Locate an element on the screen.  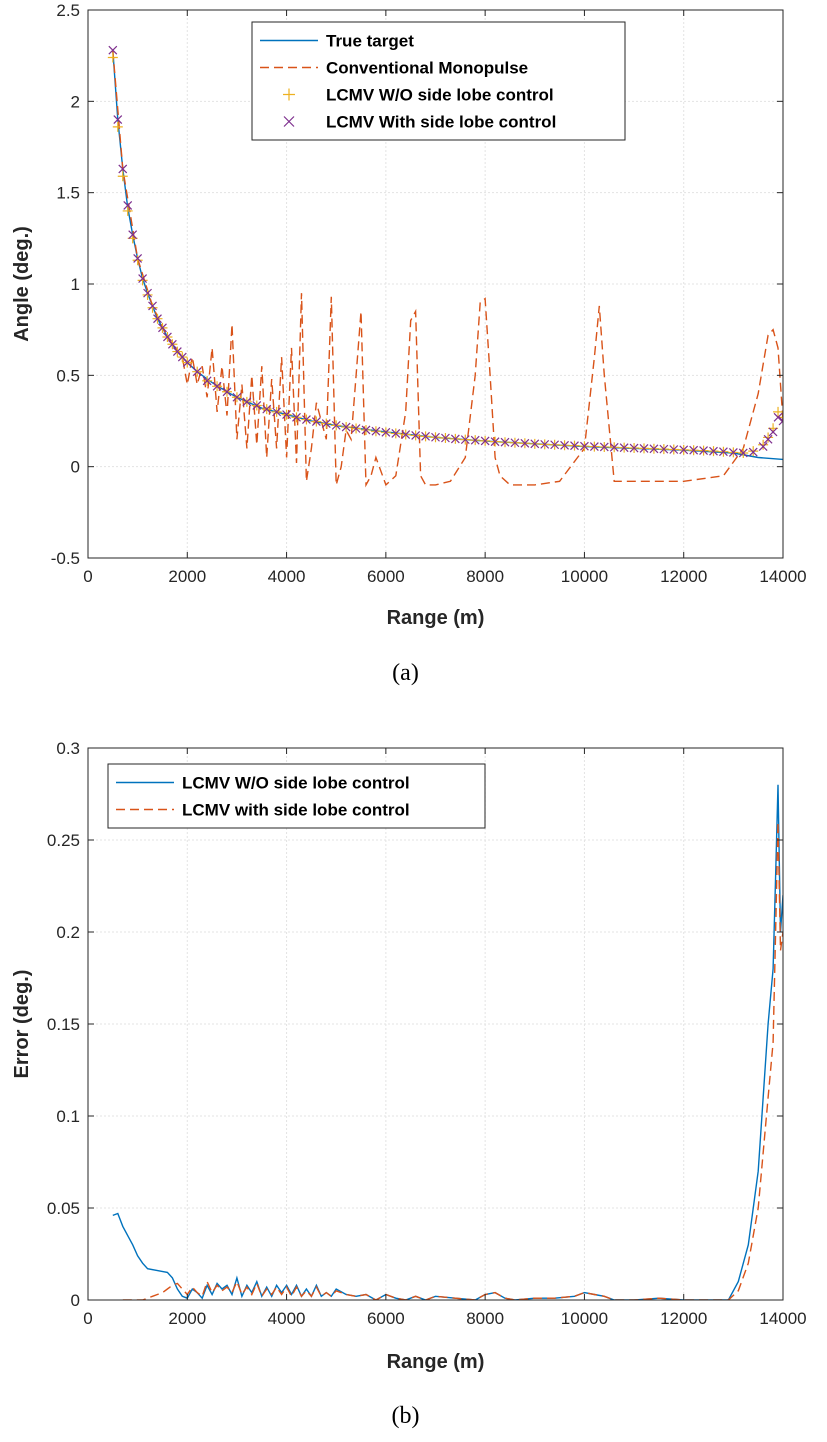
y-tick-label: 0.3 is located at coordinates (68, 748).